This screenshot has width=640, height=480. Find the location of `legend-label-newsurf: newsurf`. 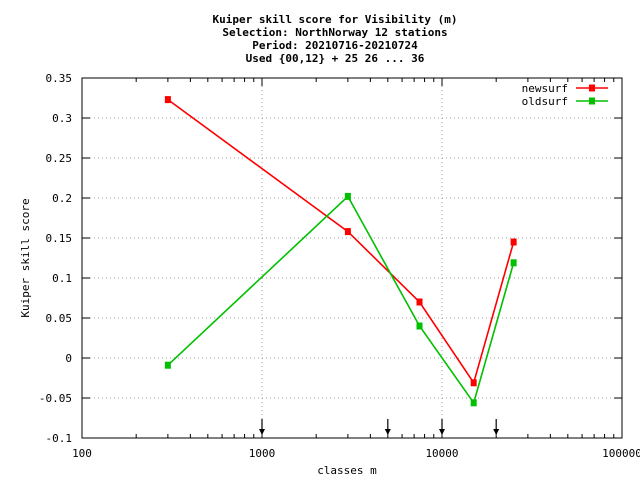

legend-label-newsurf: newsurf is located at coordinates (545, 88).